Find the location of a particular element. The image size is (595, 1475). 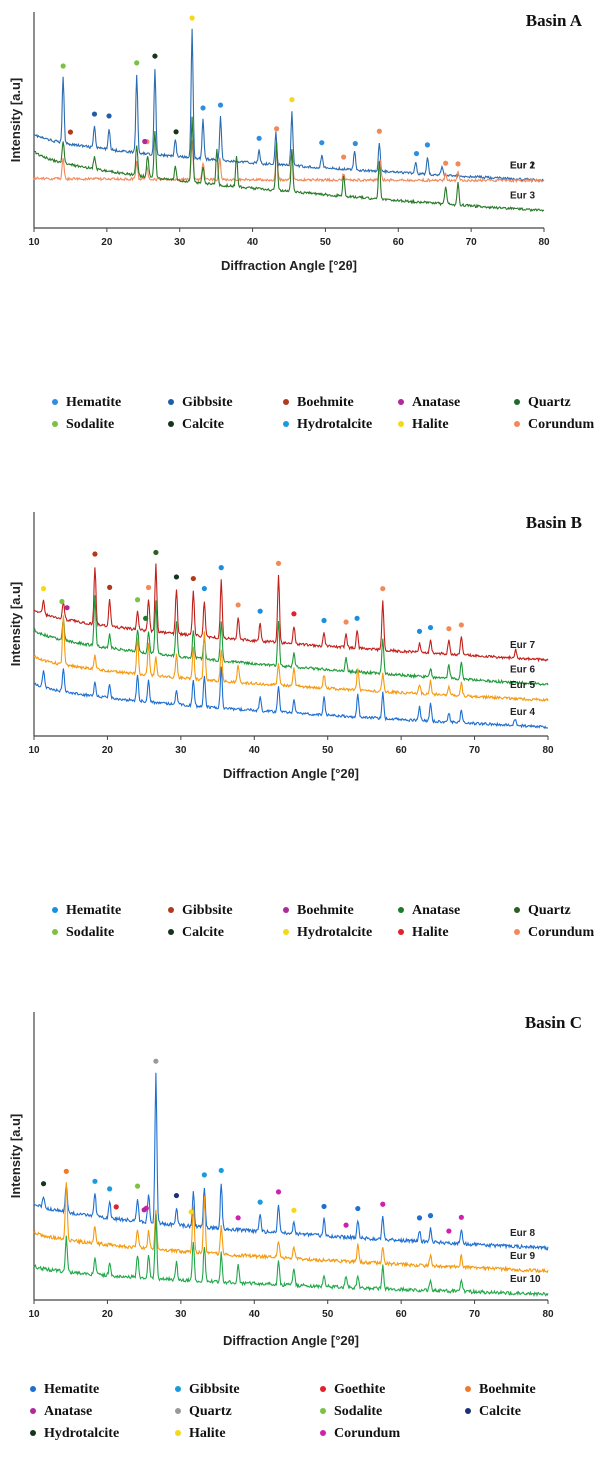

x-tick-label: 40 is located at coordinates (253, 242).